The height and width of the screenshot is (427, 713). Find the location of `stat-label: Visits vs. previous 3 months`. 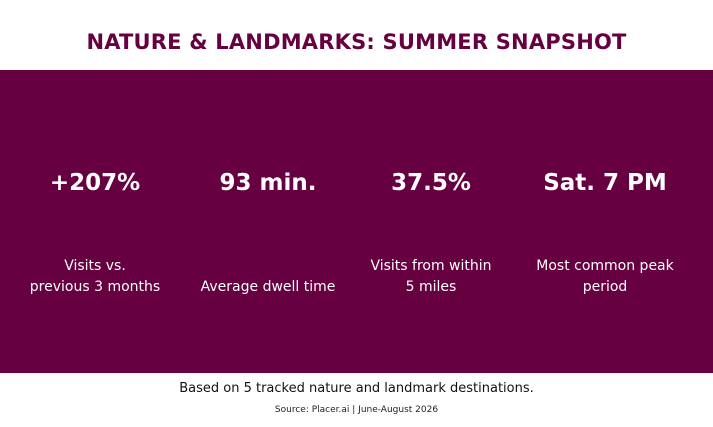

stat-label: Visits vs. previous 3 months is located at coordinates (95, 277).